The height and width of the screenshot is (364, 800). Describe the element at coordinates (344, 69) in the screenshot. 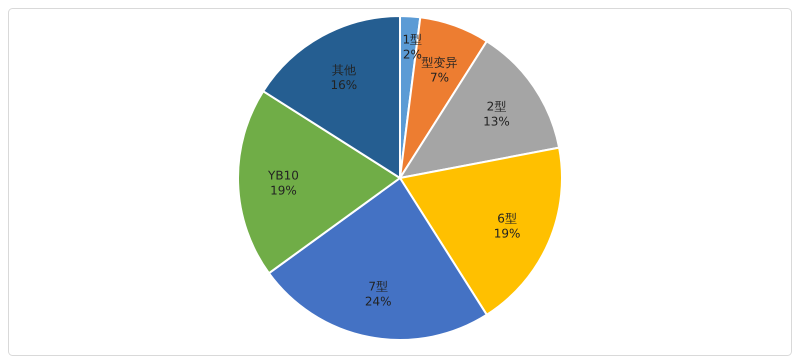

I see `slice-label: 其他` at that location.